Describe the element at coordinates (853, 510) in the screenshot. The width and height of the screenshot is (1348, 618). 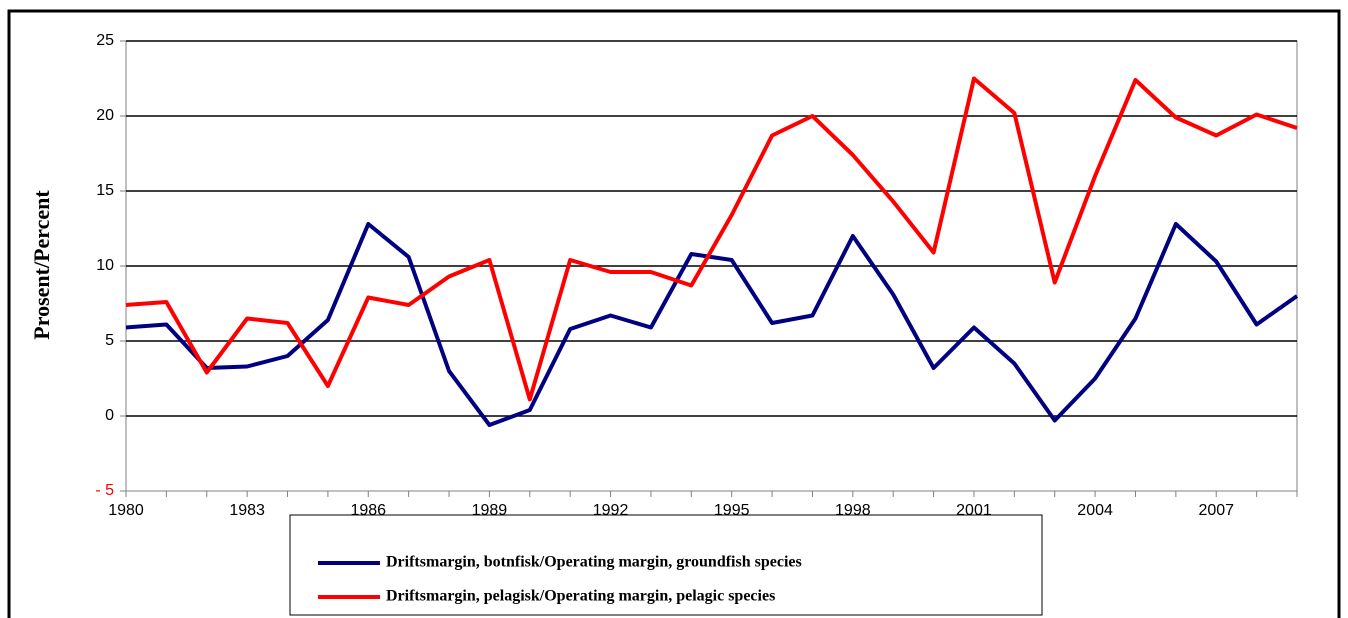
I see `x-tick-label: 1998` at that location.